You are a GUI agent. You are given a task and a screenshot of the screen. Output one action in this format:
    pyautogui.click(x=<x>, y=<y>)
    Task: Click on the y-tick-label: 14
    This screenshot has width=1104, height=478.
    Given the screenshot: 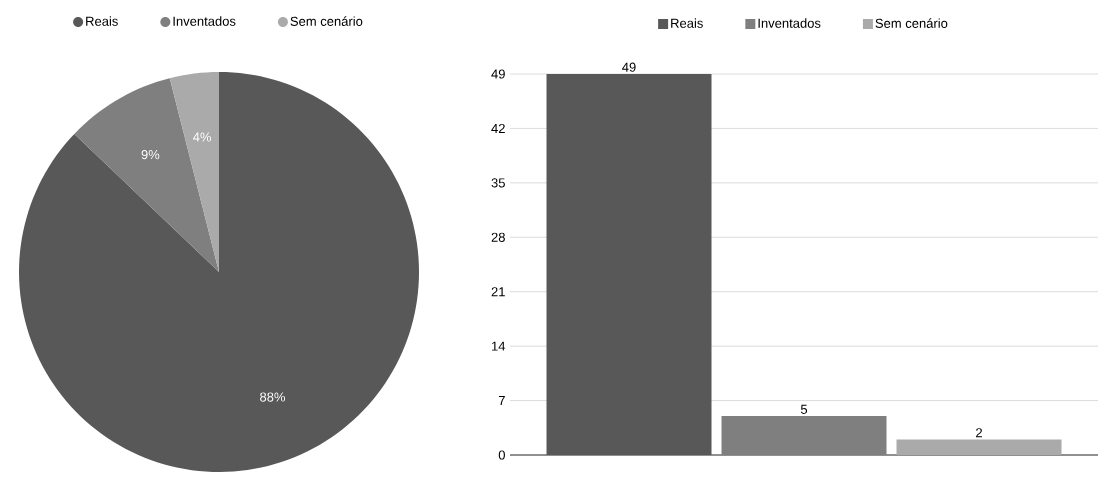 What is the action you would take?
    pyautogui.click(x=499, y=346)
    